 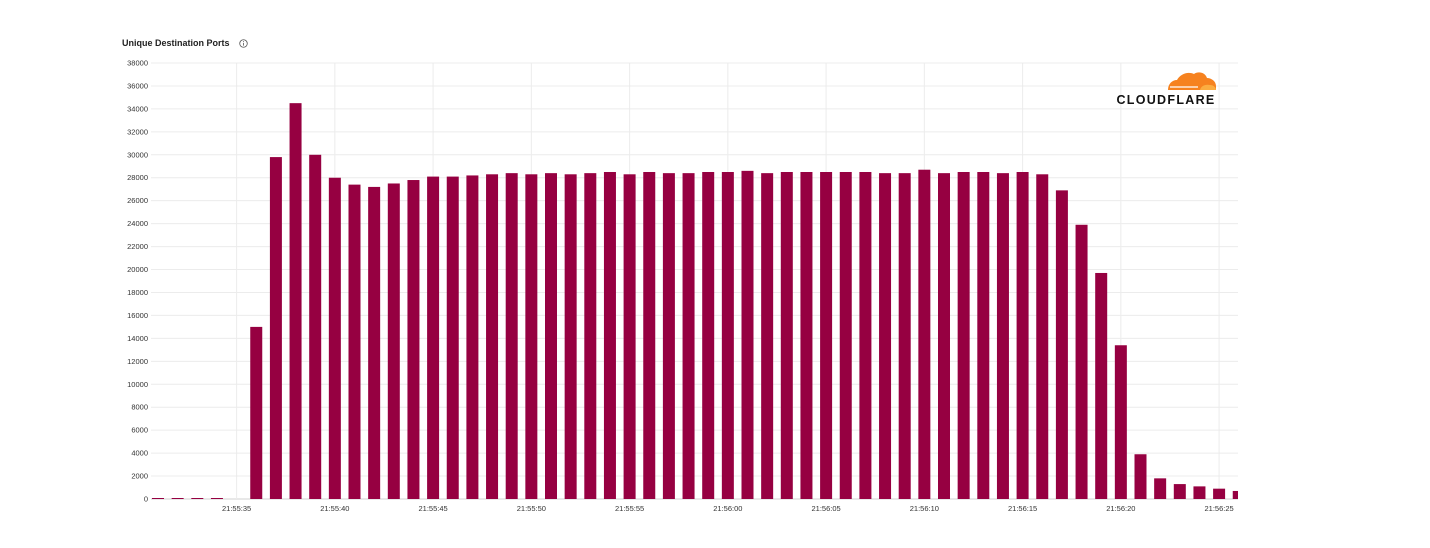 I want to click on y-tick-label: 22000, so click(x=137, y=246).